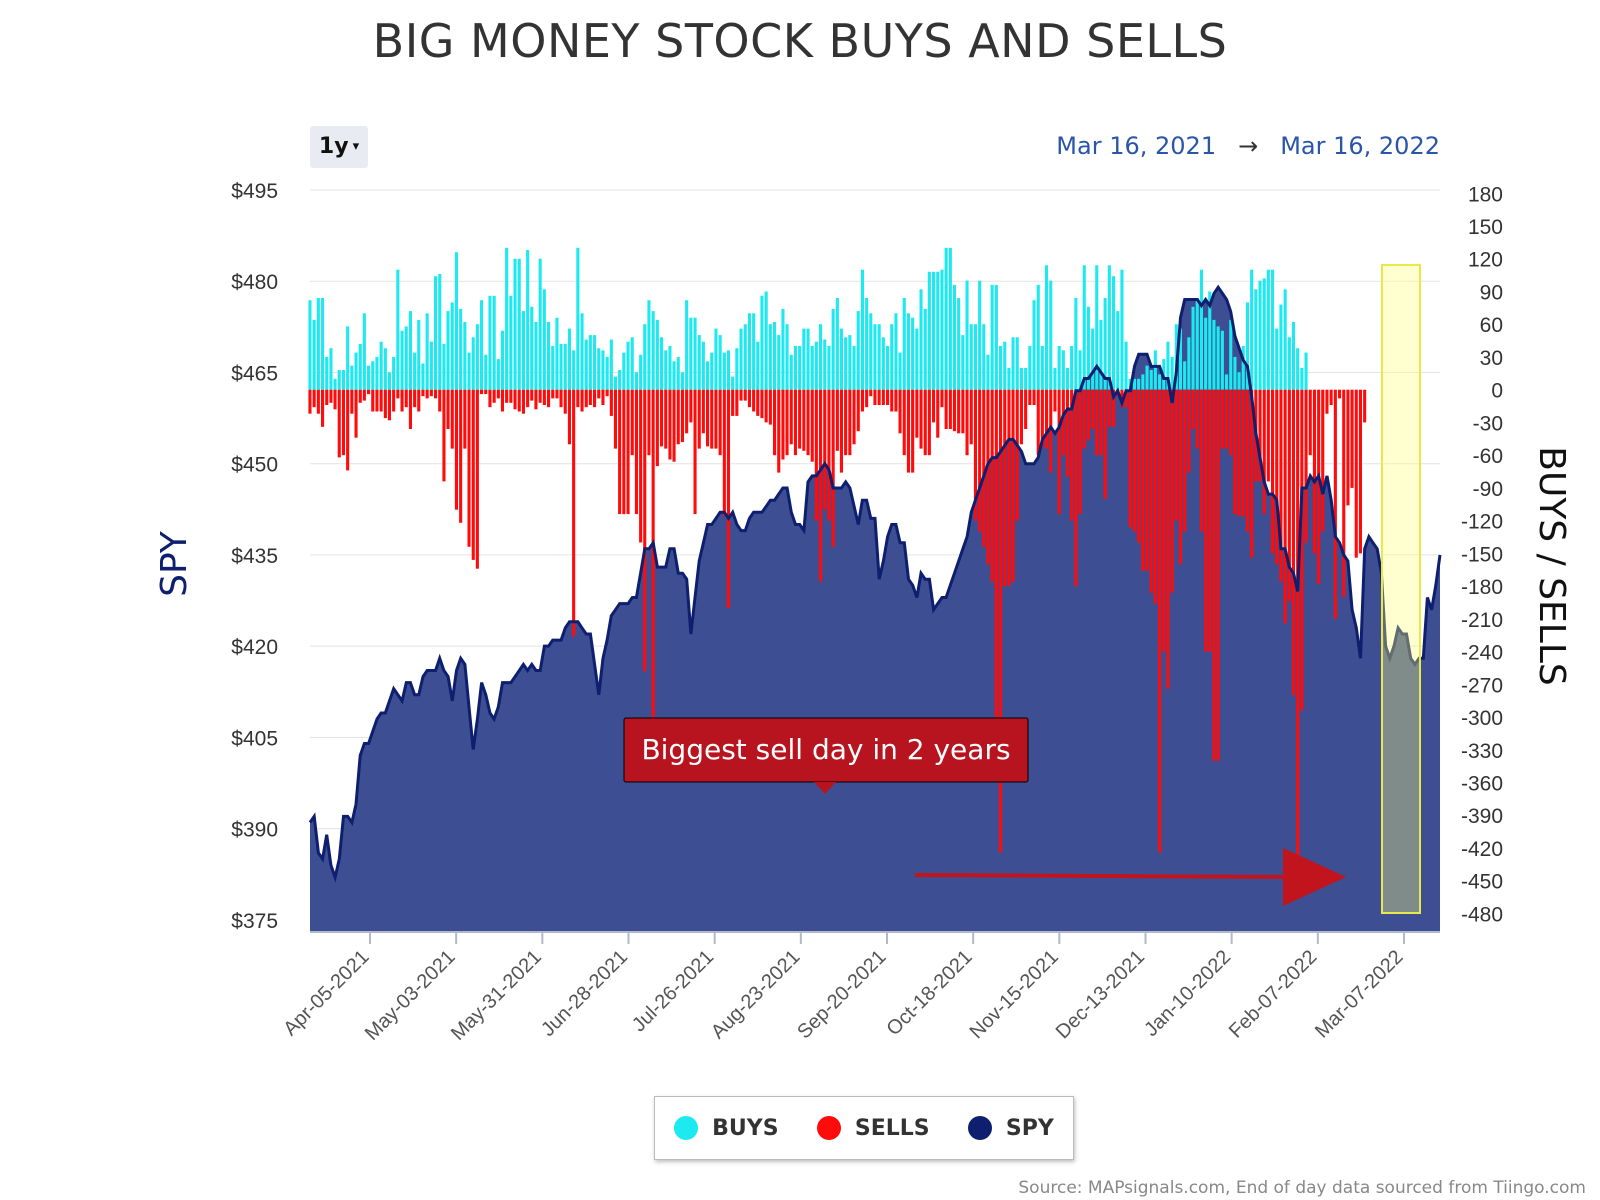 Image resolution: width=1600 pixels, height=1200 pixels. I want to click on range-label: 1y, so click(333, 146).